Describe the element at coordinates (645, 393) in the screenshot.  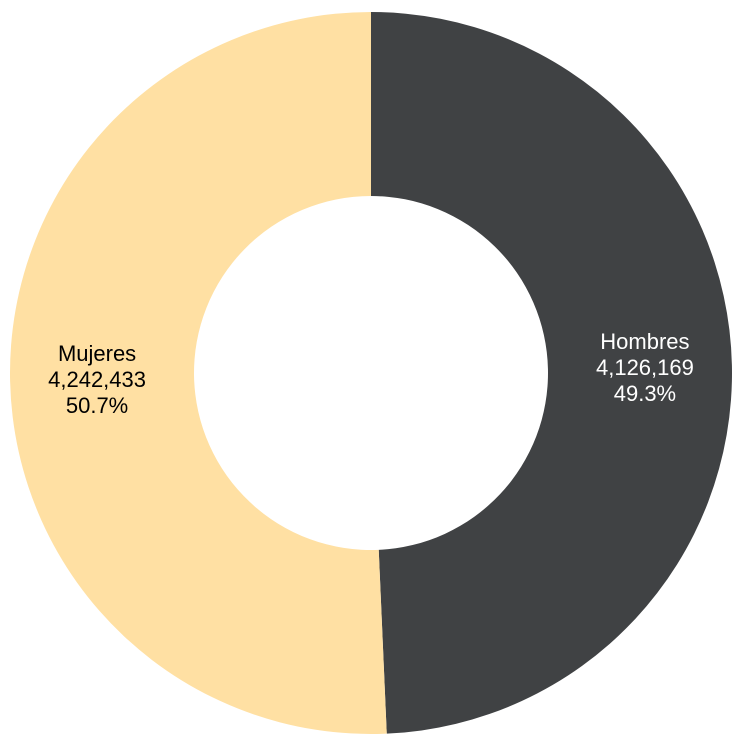
I see `label-percent-hombres: 49.3%` at that location.